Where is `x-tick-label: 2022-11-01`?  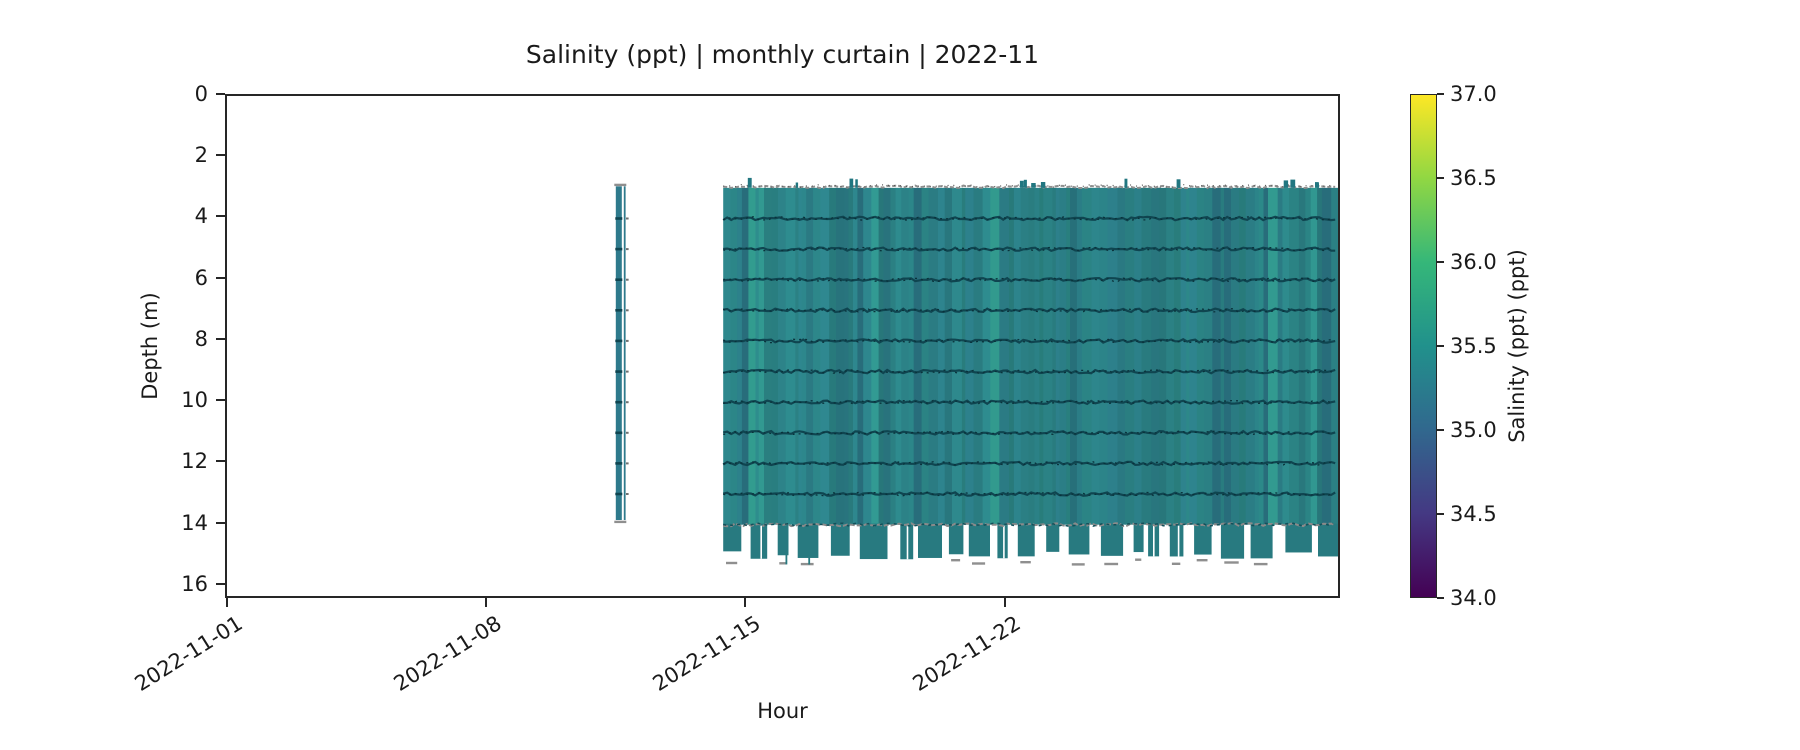
x-tick-label: 2022-11-01 is located at coordinates (188, 654).